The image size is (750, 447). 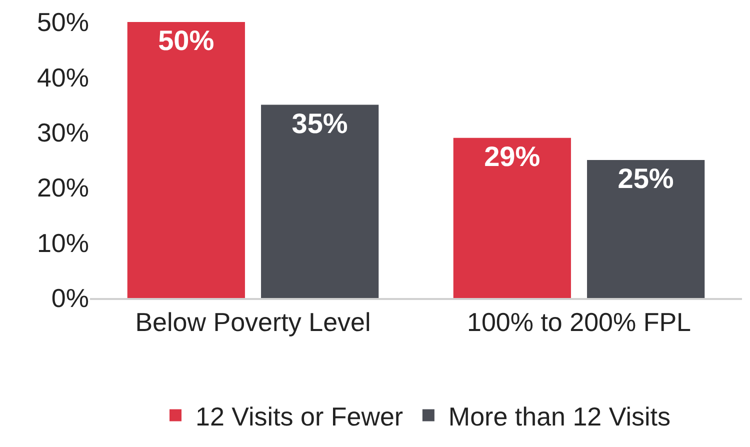 I want to click on legend-label: More than 12 Visits, so click(x=559, y=416).